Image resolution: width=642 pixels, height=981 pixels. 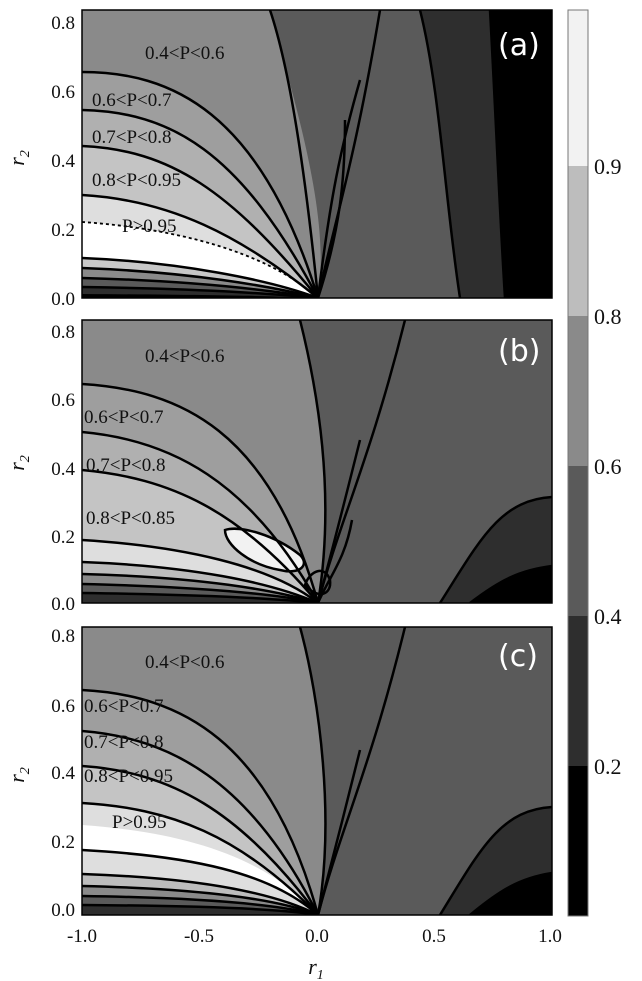 What do you see at coordinates (124, 706) in the screenshot?
I see `panel-c-region-label: 0.6<P<0.7` at bounding box center [124, 706].